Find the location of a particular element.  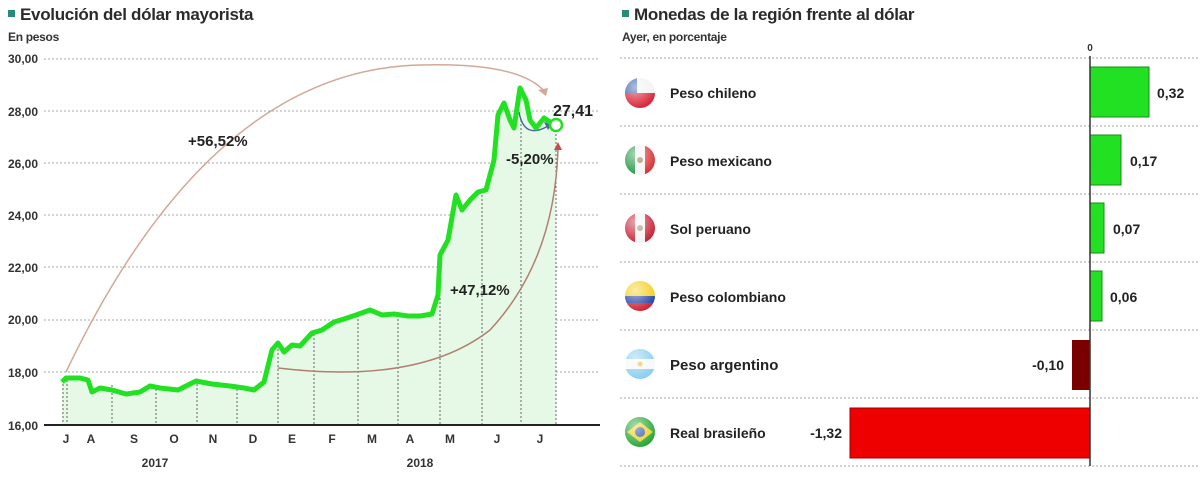

y-tick: 24,00 is located at coordinates (23, 216).